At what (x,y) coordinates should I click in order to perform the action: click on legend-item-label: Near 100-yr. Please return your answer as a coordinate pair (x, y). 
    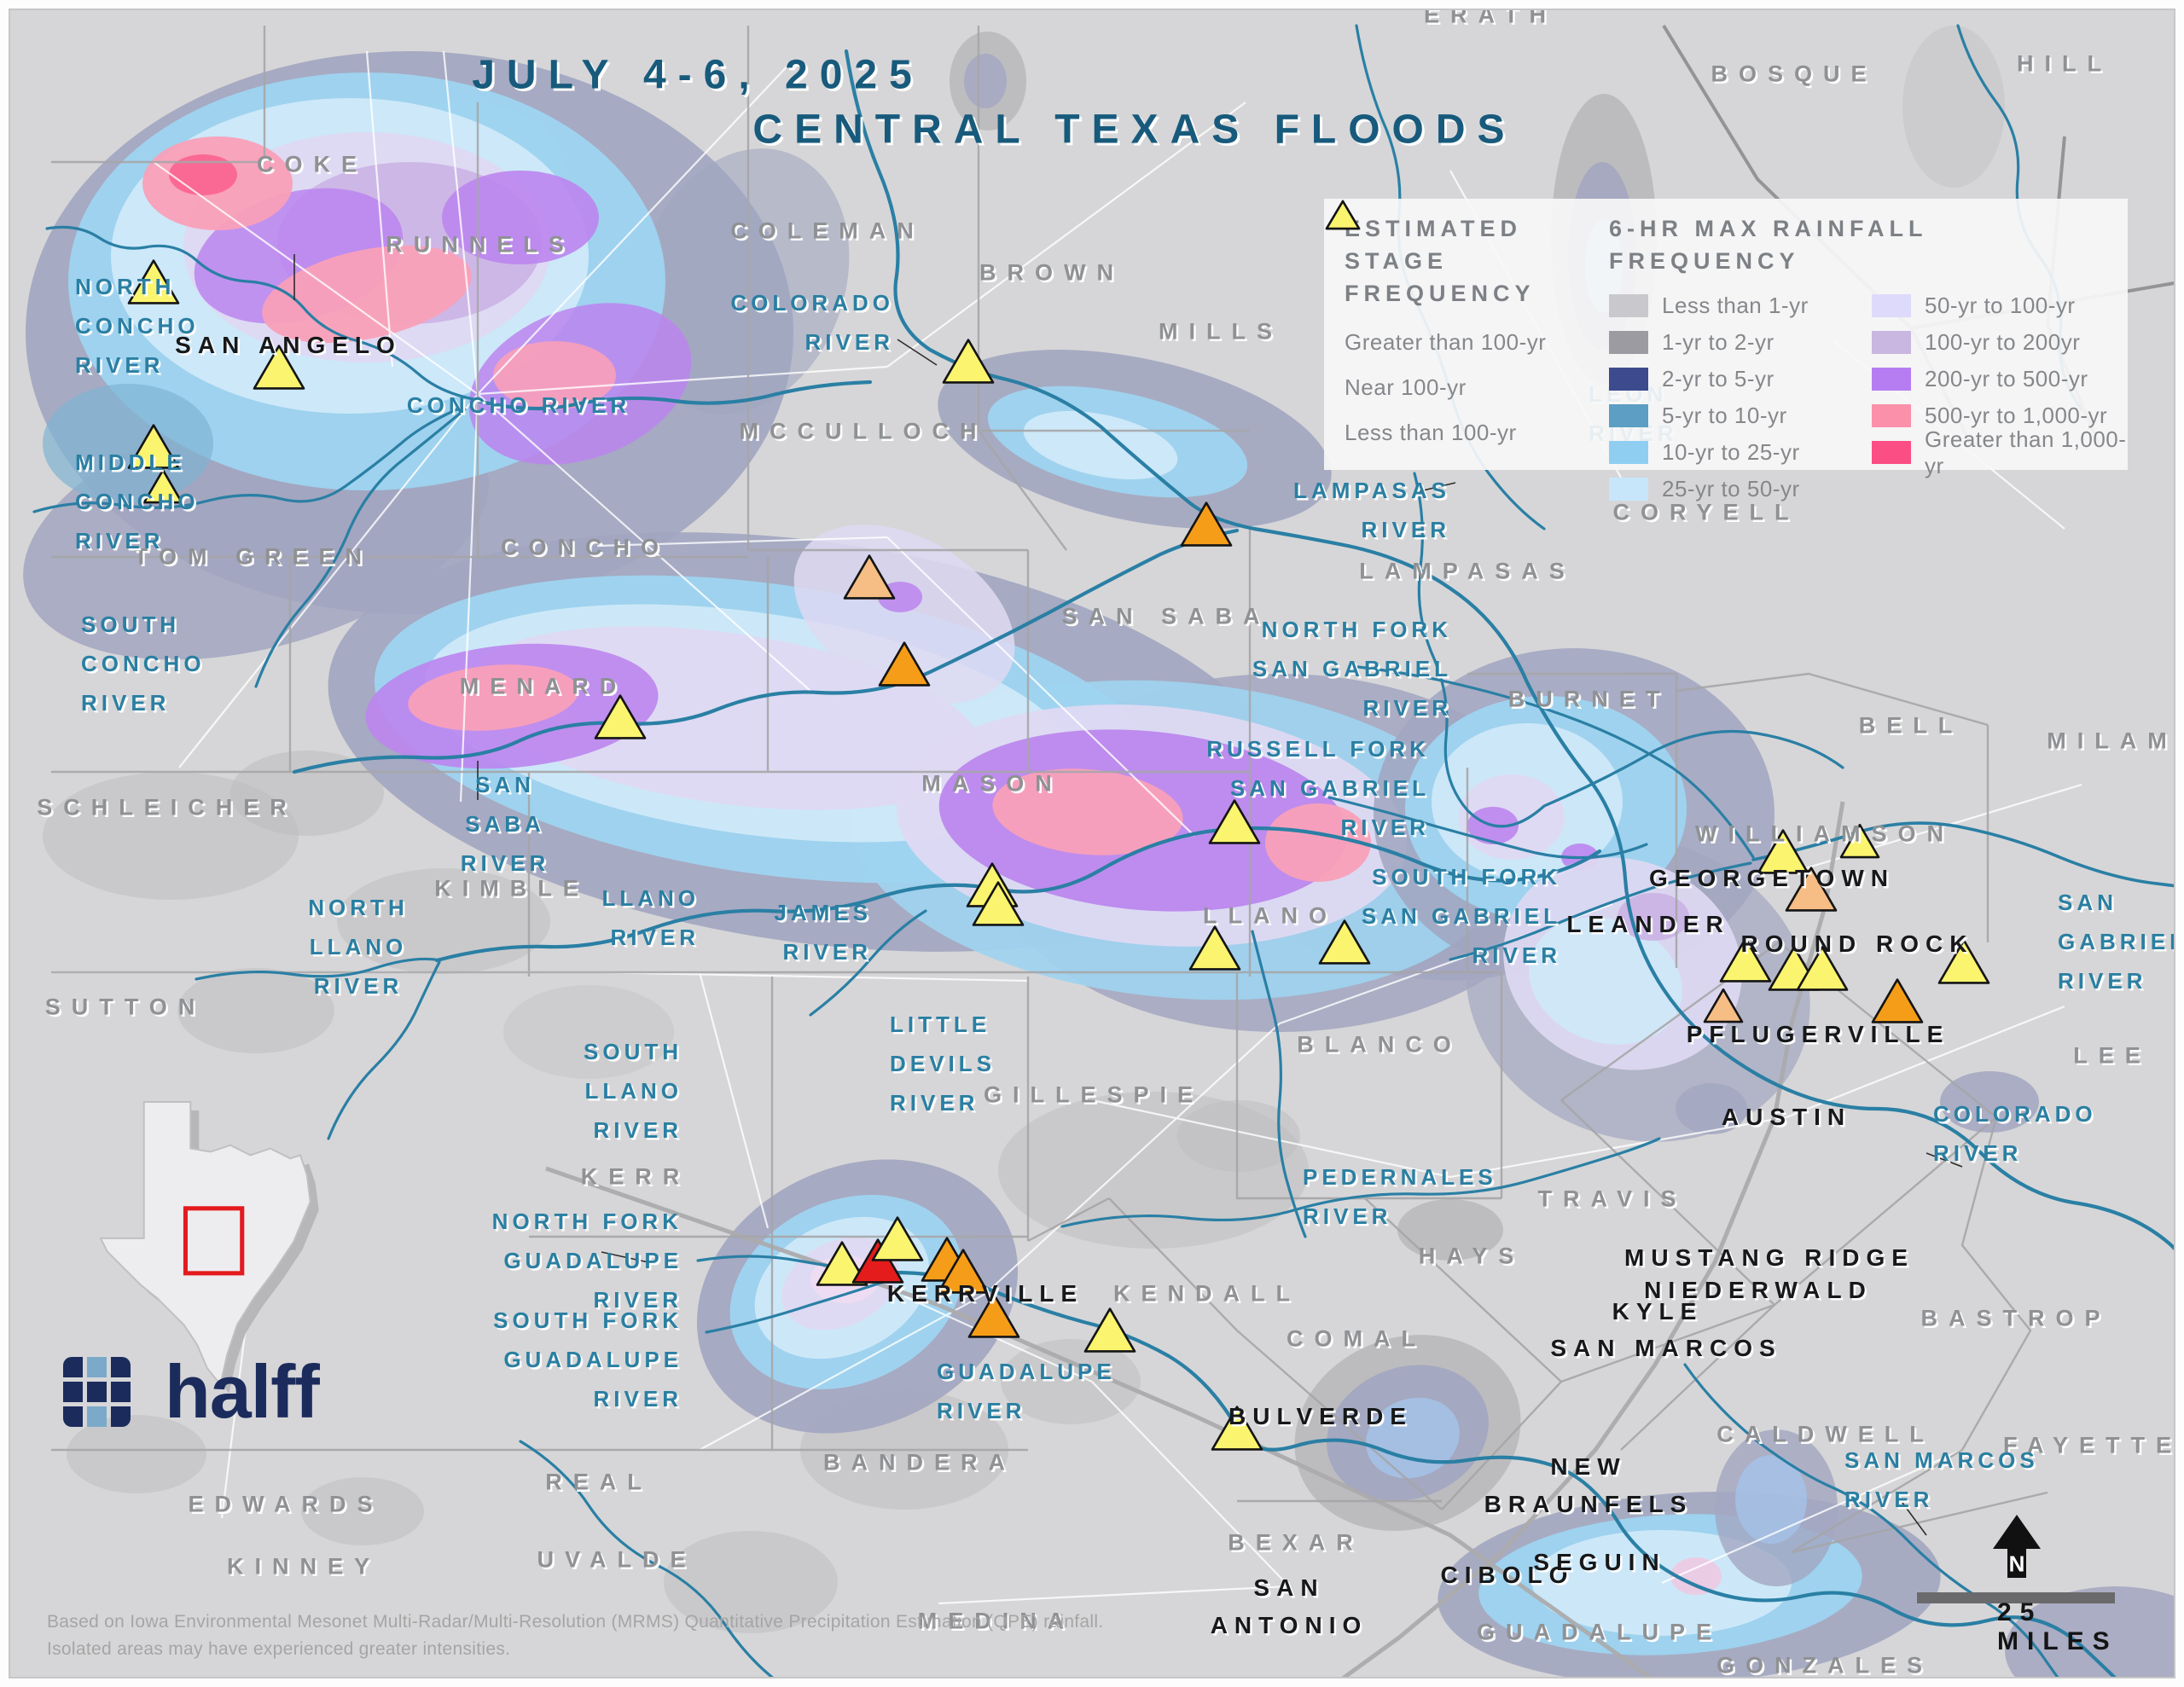
    Looking at the image, I should click on (1406, 387).